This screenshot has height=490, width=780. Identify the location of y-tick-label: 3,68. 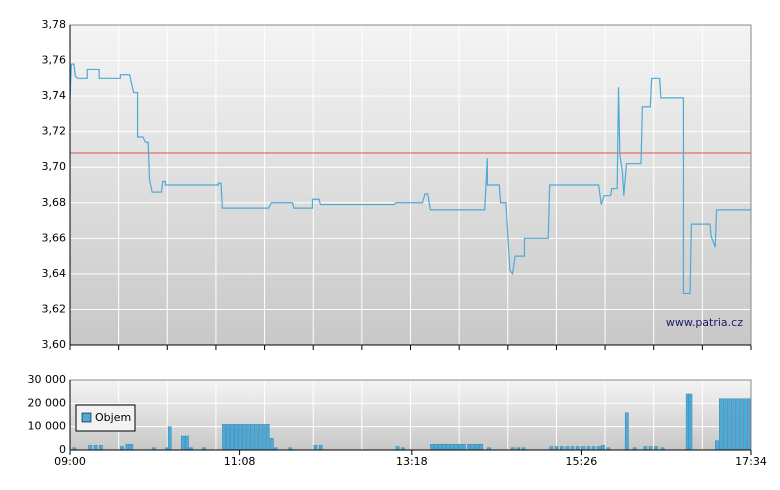
(54, 202).